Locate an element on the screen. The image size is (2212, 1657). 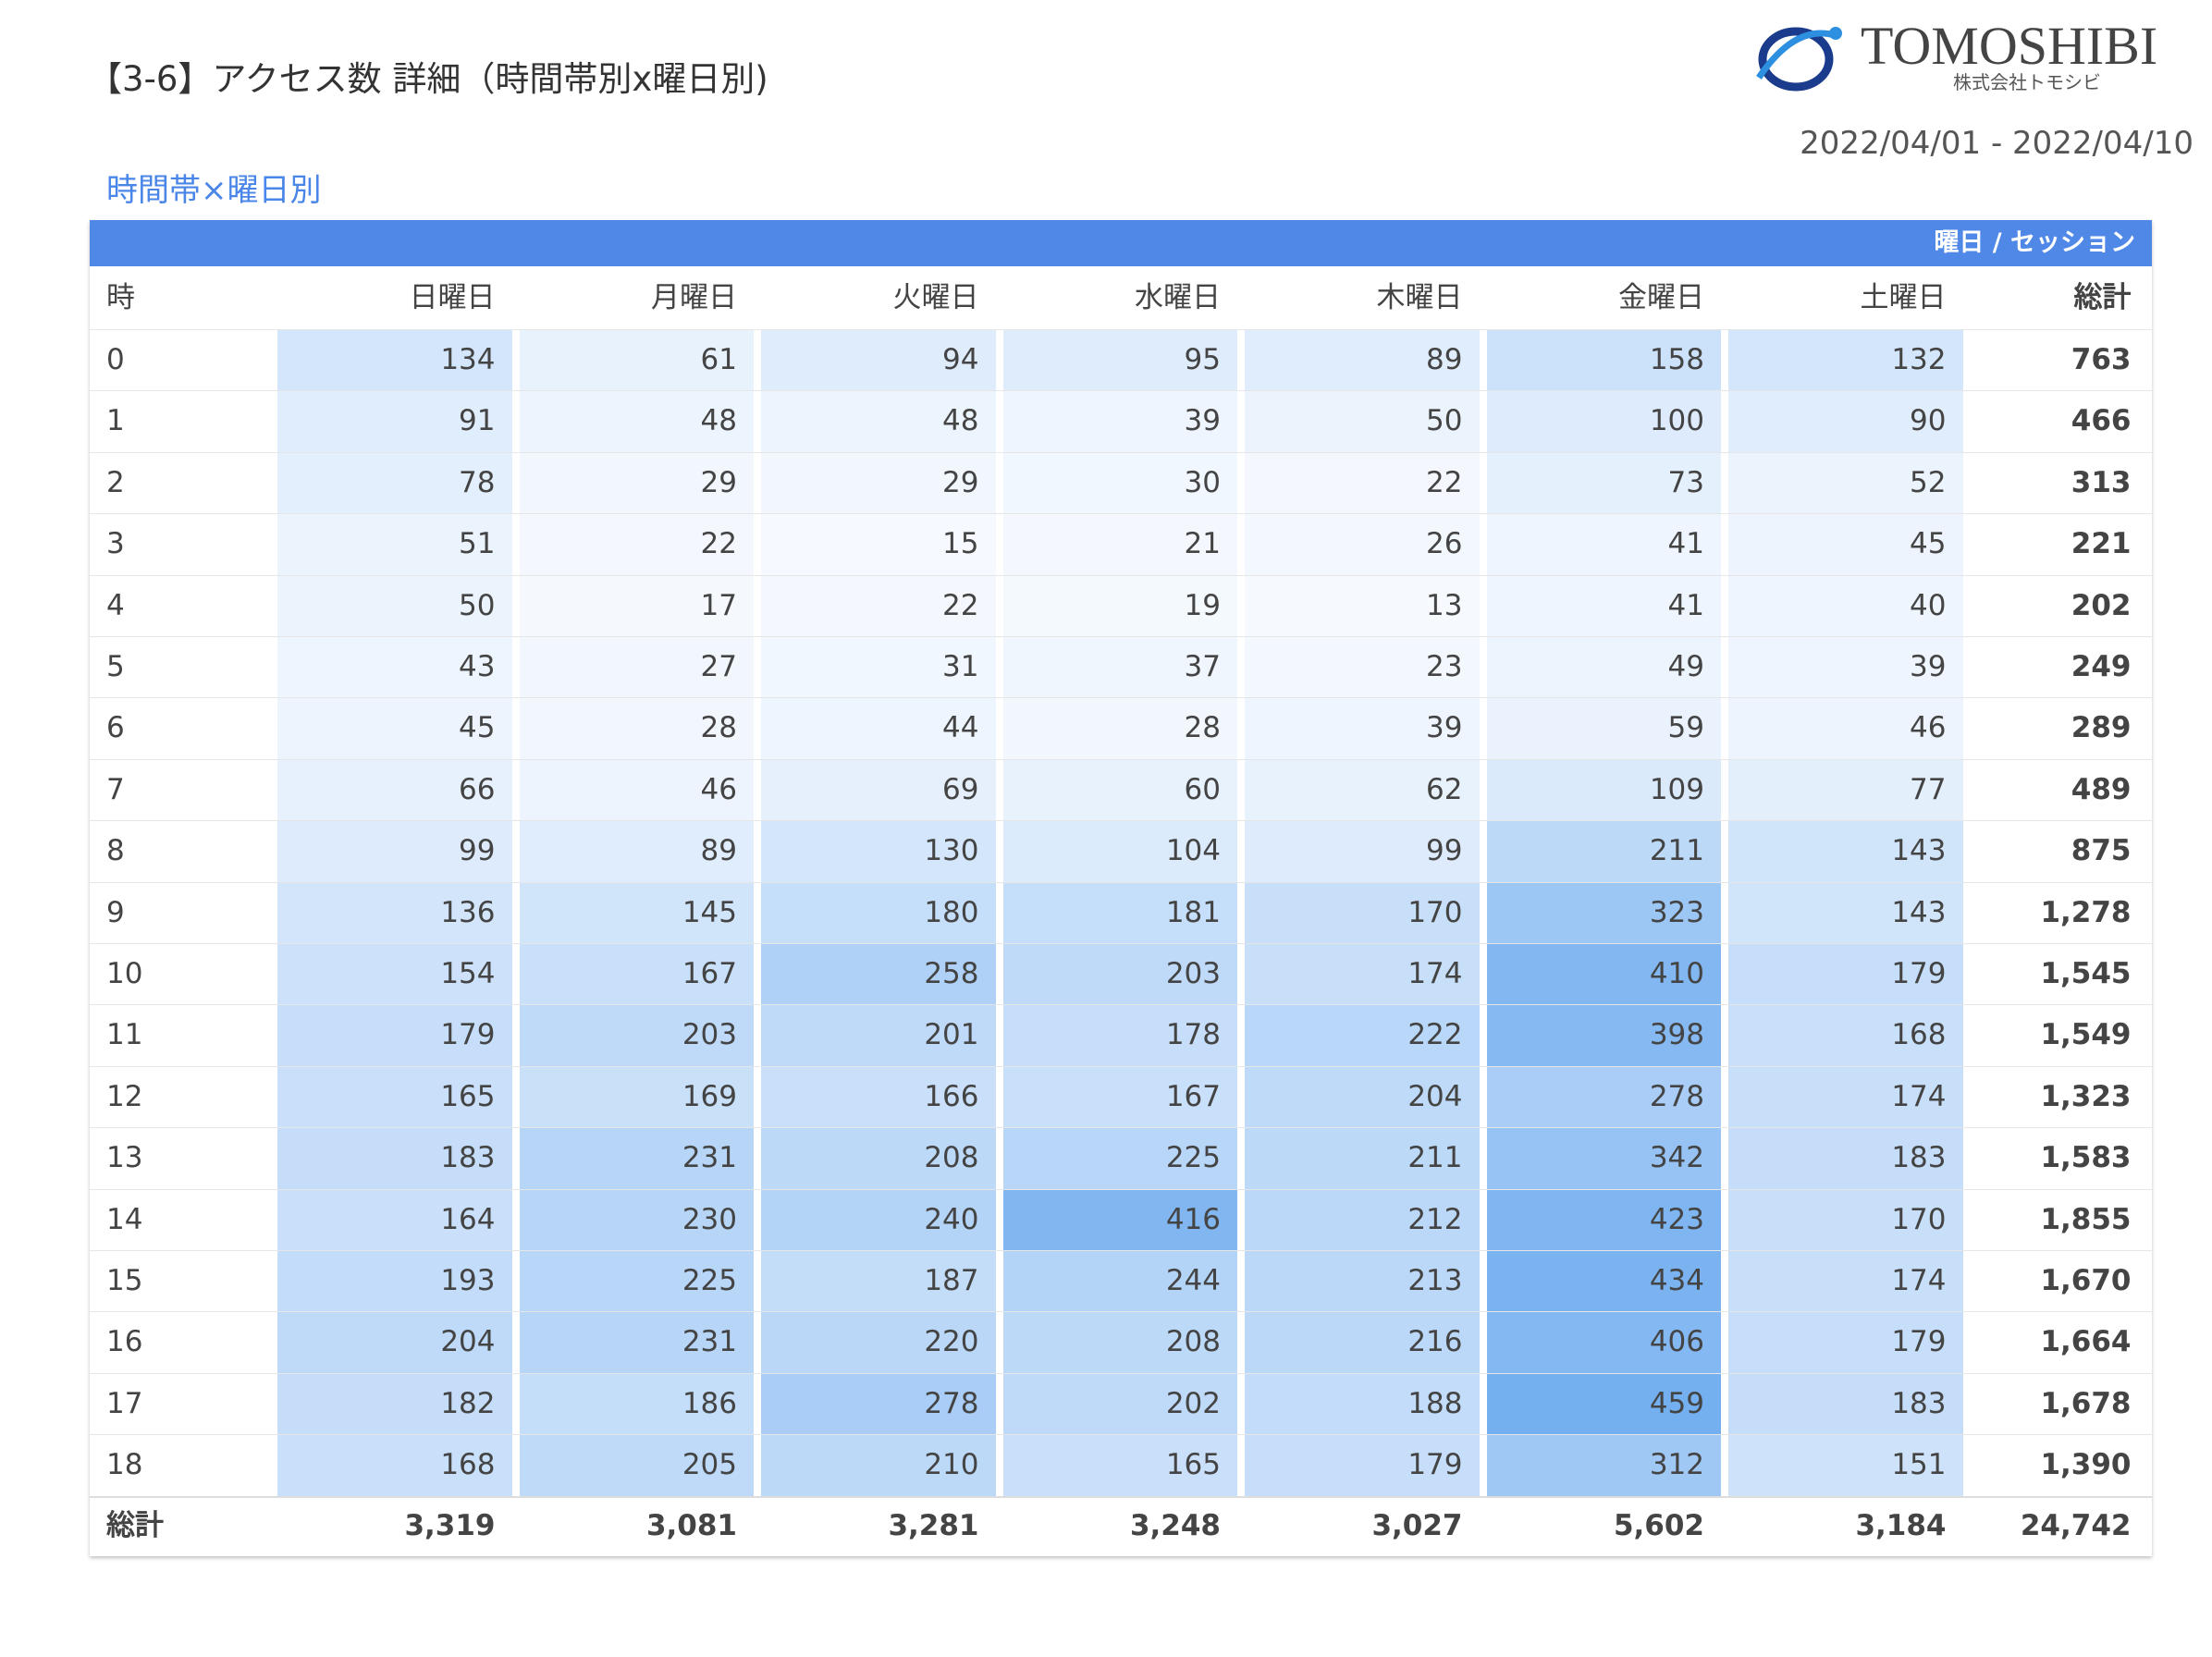
hour-label: 8 is located at coordinates (116, 851).